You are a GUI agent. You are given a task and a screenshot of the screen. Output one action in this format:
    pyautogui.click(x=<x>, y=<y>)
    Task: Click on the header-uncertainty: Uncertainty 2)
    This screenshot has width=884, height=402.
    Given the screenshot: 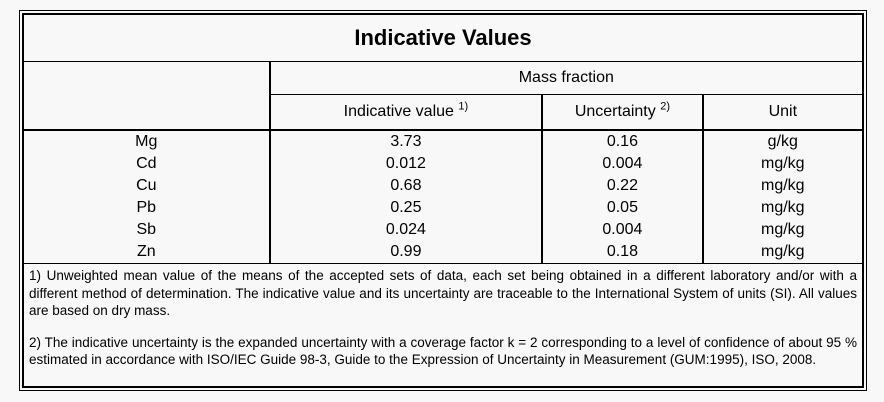 What is the action you would take?
    pyautogui.click(x=622, y=112)
    